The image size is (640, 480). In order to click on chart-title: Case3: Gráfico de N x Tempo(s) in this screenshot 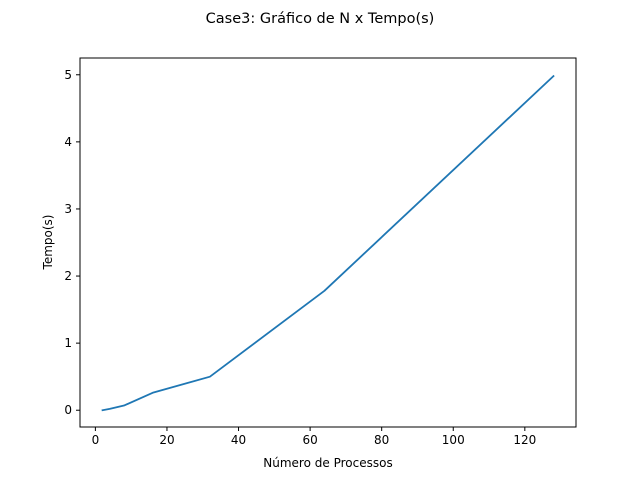, I will do `click(320, 19)`.